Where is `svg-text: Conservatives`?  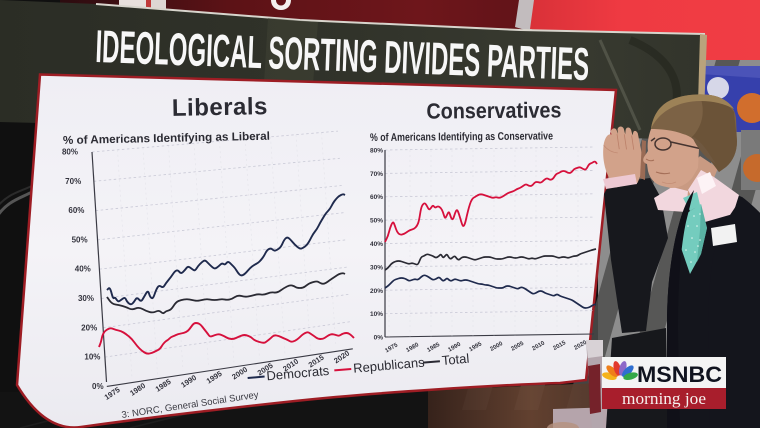 svg-text: Conservatives is located at coordinates (493, 110).